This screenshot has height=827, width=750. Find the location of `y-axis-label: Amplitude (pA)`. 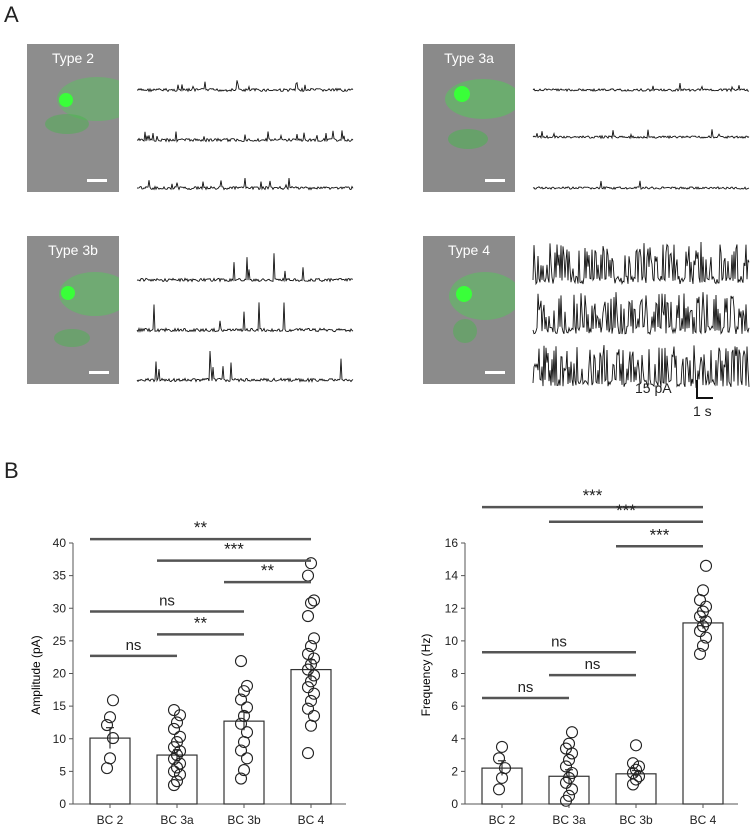

y-axis-label: Amplitude (pA) is located at coordinates (36, 674).